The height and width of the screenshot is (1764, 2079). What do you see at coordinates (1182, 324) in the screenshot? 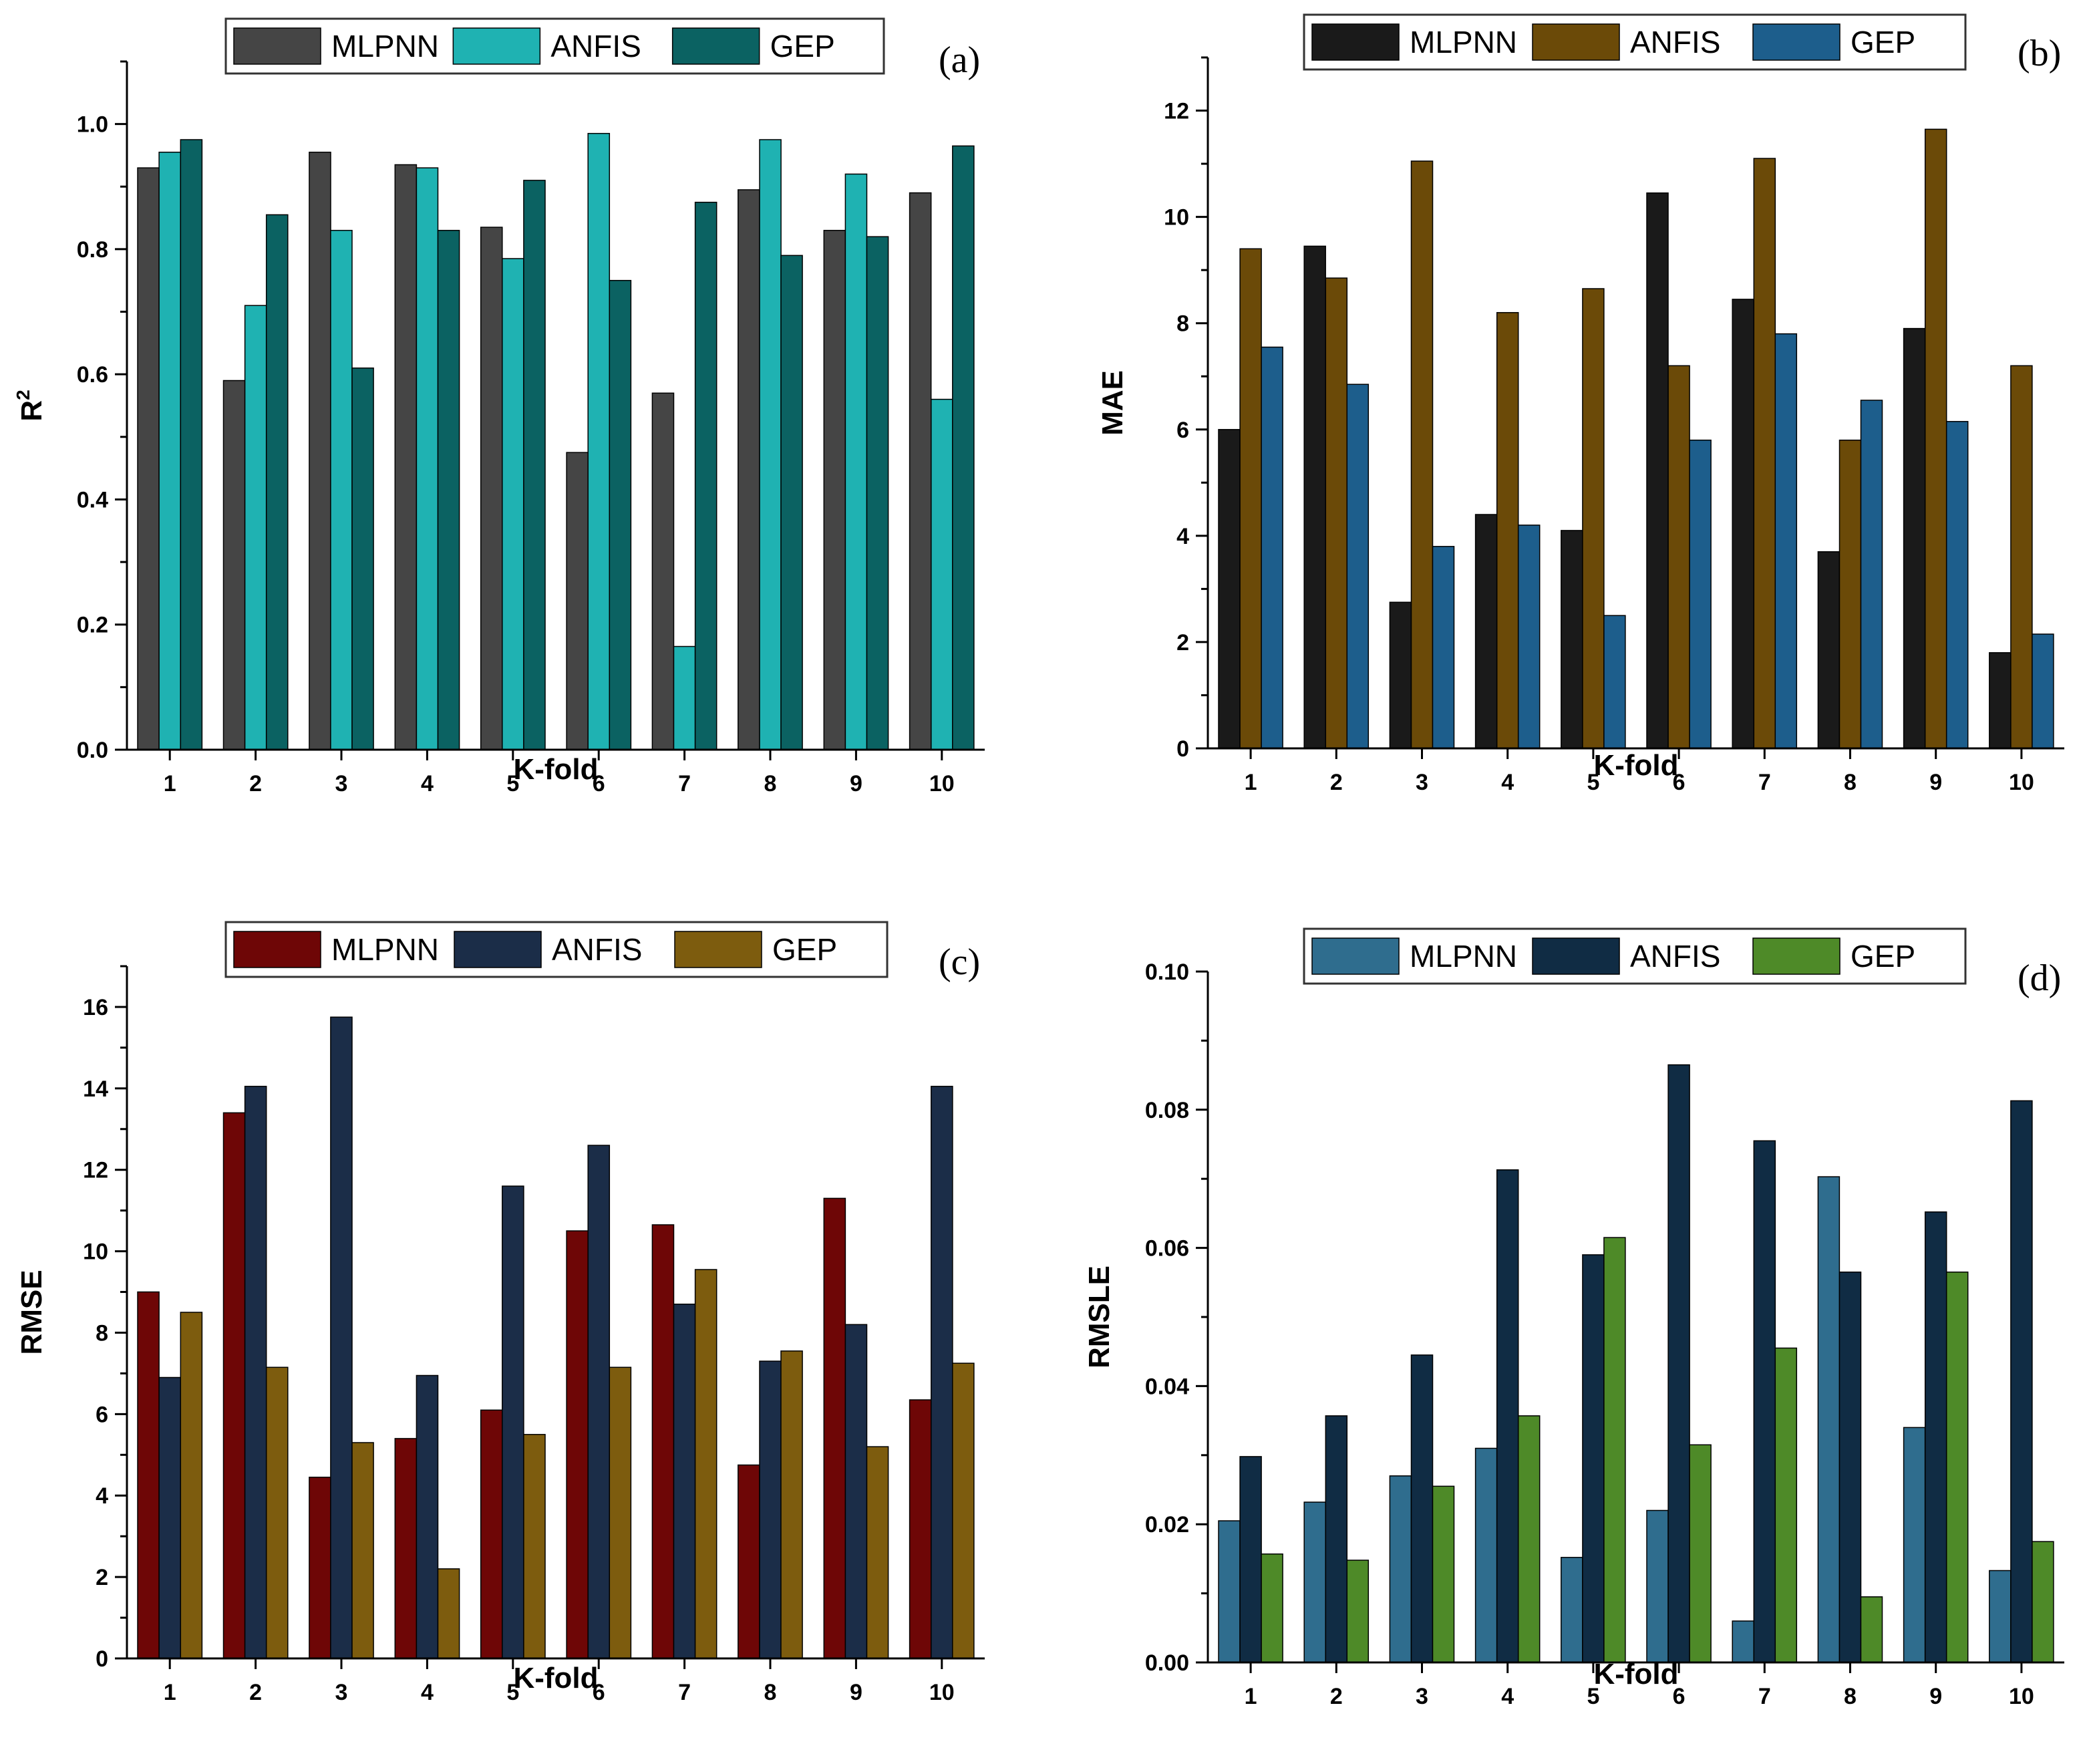
I see `y-tick-label: 8` at bounding box center [1182, 324].